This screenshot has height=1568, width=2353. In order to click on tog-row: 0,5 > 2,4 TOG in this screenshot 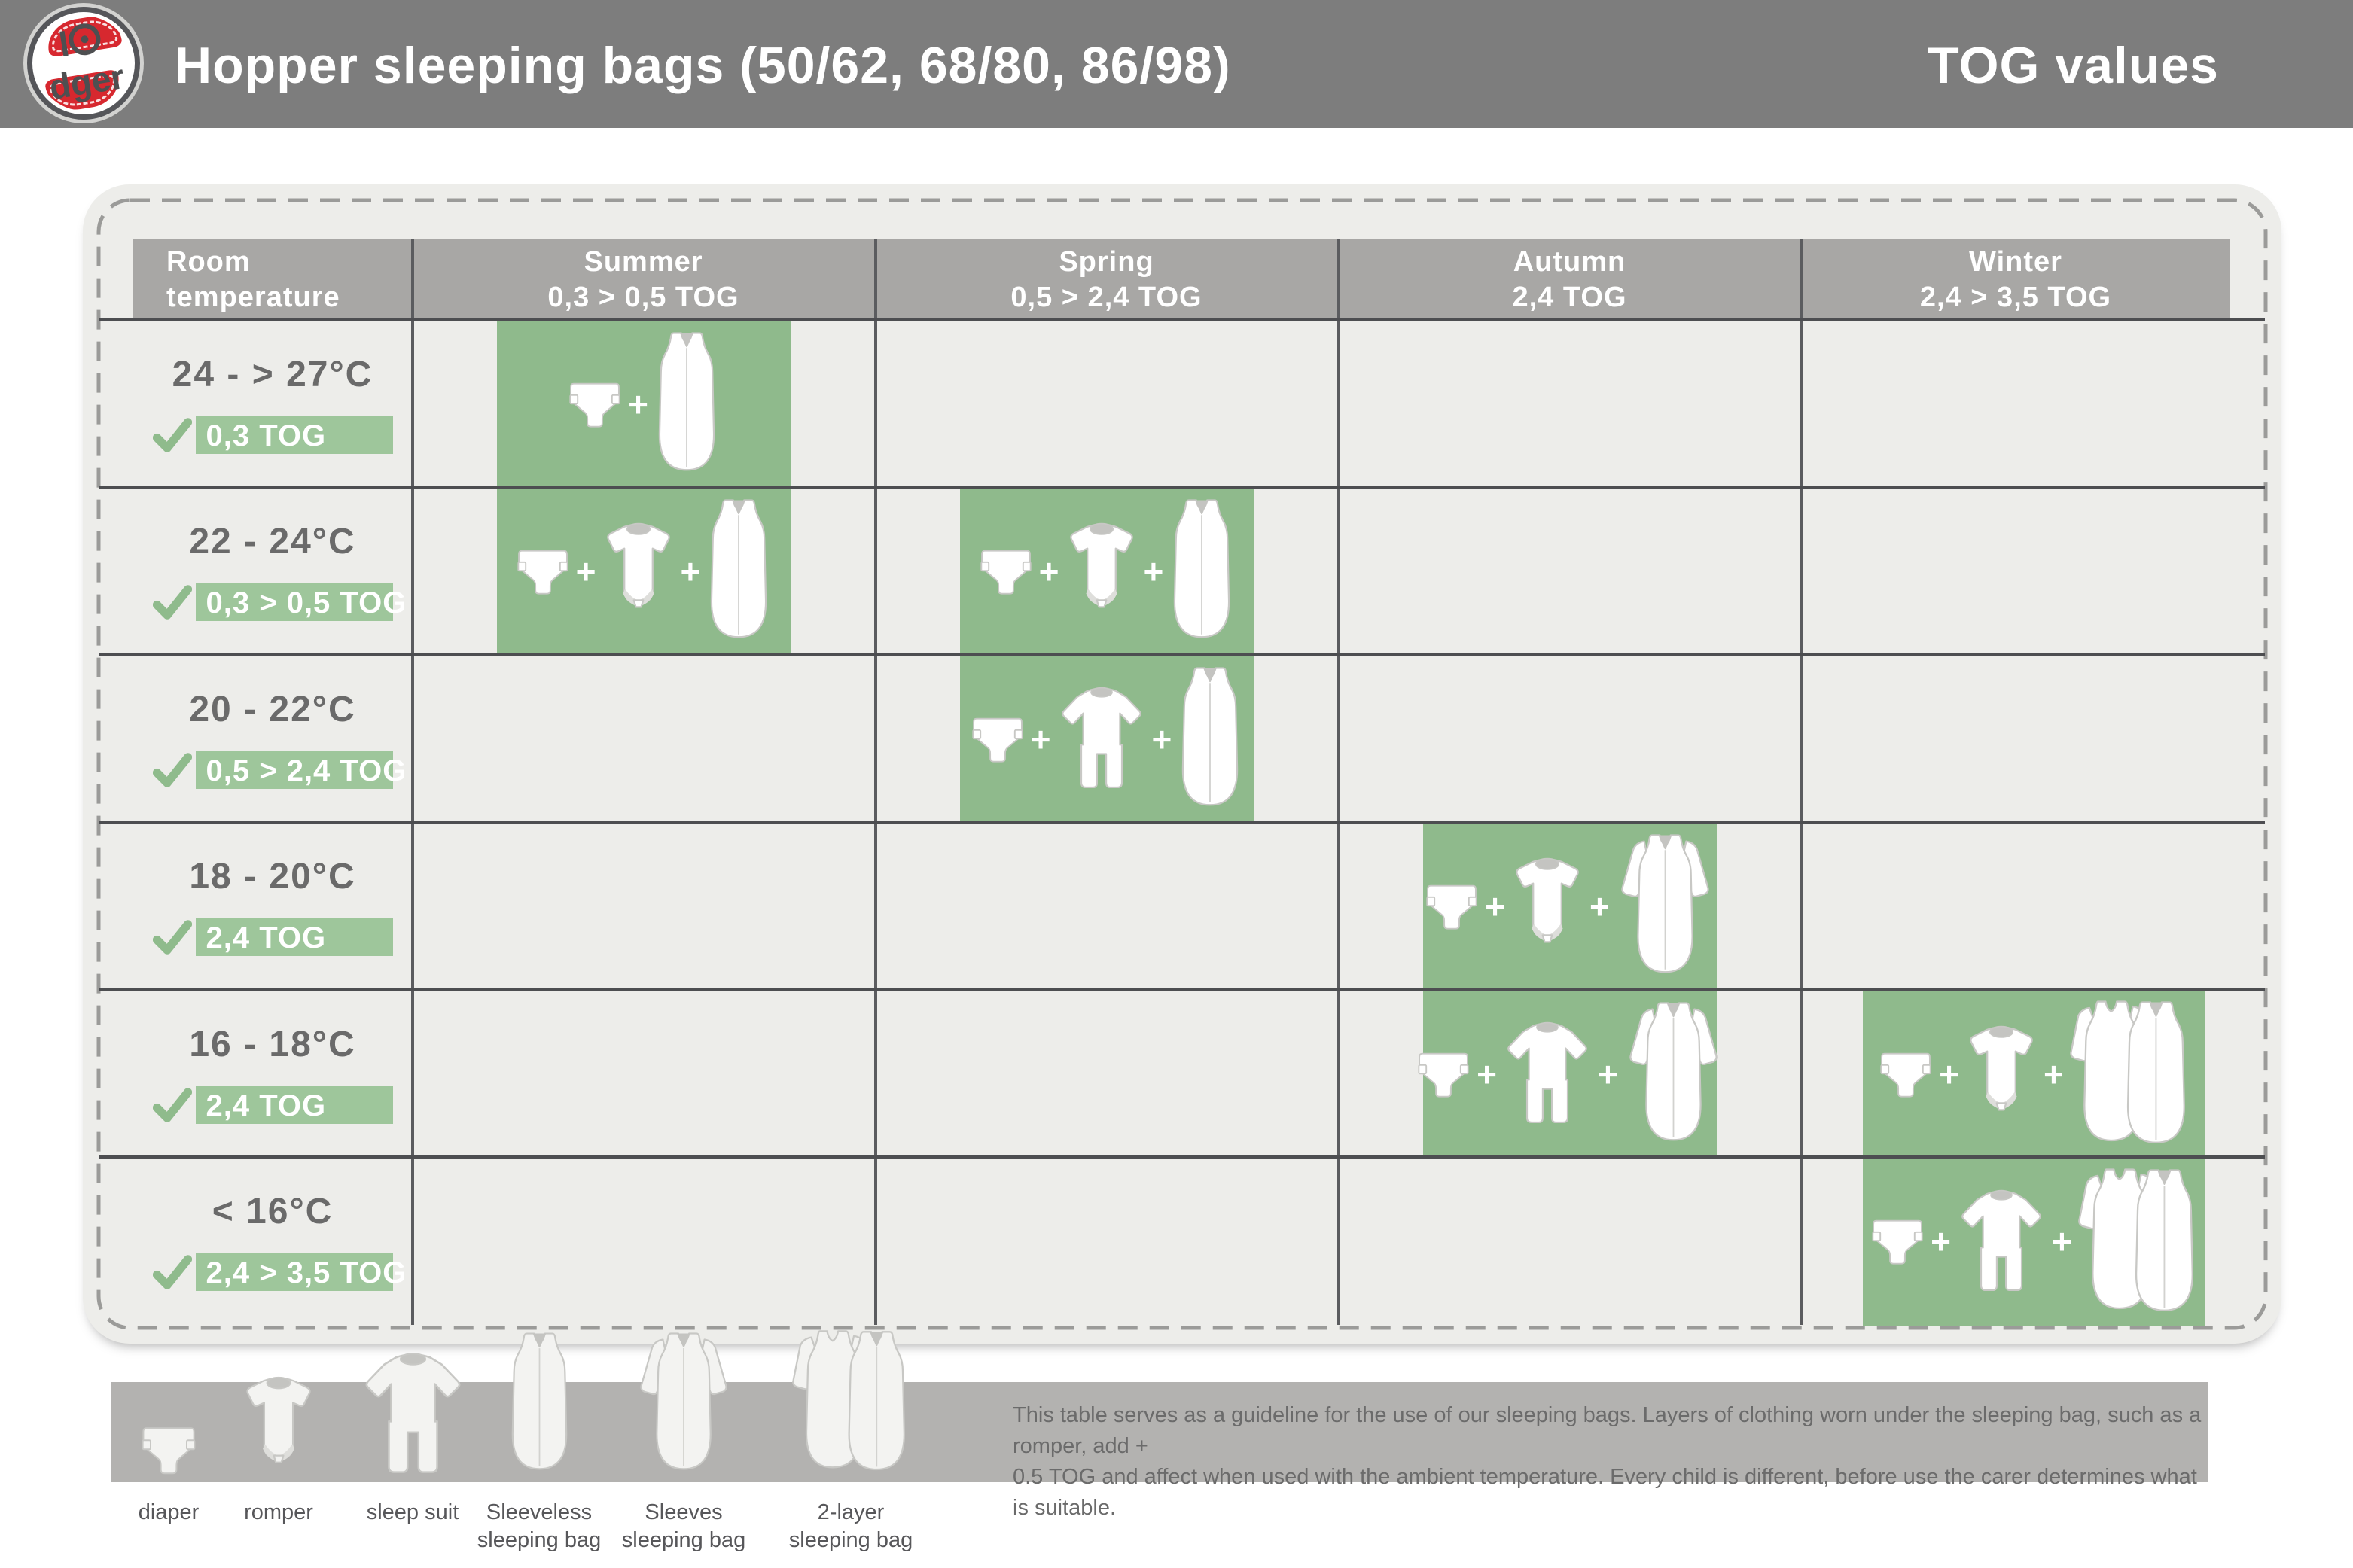, I will do `click(279, 770)`.